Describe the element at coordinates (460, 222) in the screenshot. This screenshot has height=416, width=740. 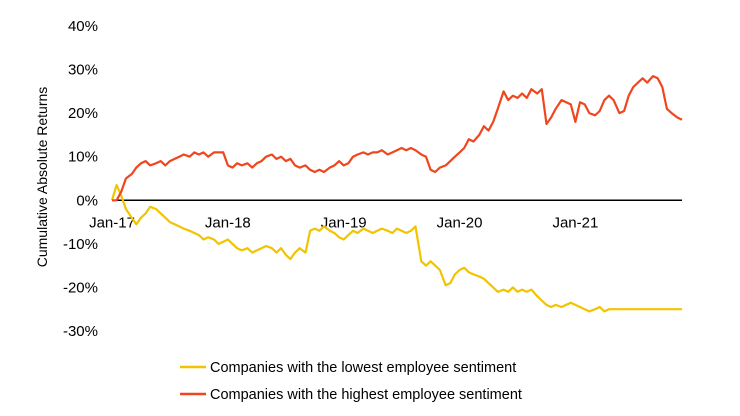
I see `x-tick-label: Jan-20` at that location.